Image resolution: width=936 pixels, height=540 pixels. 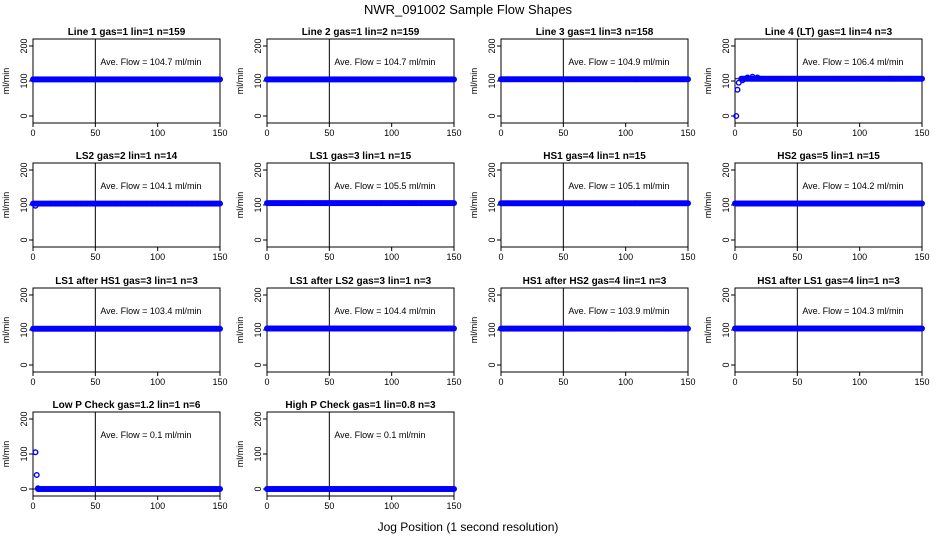 What do you see at coordinates (126, 281) in the screenshot?
I see `panel-title: LS1 after HS1 gas=3 lin=1 n=3` at bounding box center [126, 281].